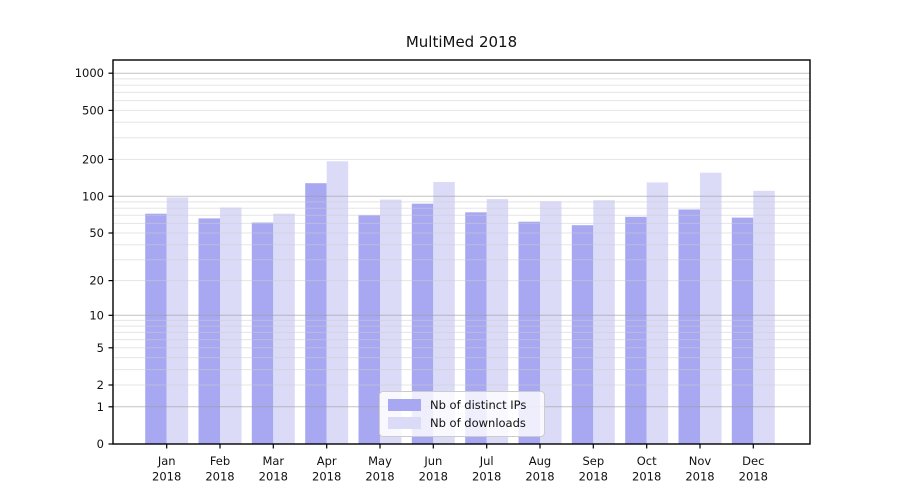 The width and height of the screenshot is (900, 500). I want to click on x-tick-label-nov: Nov 2018, so click(699, 469).